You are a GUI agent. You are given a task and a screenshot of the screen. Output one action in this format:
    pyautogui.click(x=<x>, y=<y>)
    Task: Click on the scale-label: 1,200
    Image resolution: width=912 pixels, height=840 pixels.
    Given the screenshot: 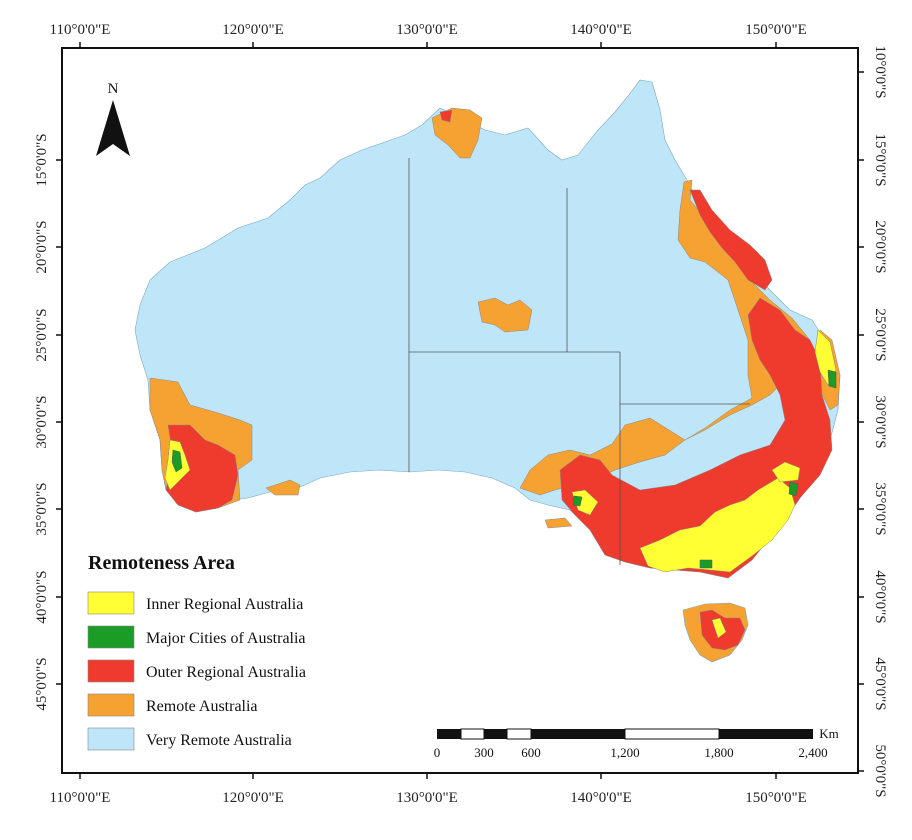 What is the action you would take?
    pyautogui.click(x=624, y=752)
    